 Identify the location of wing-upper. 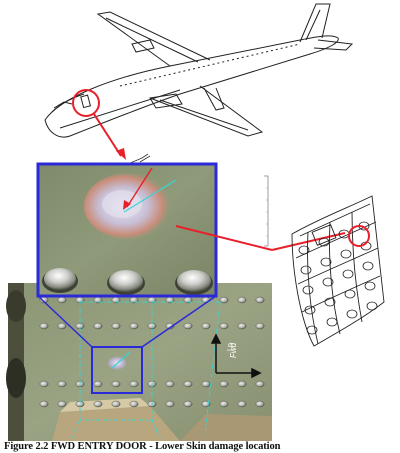
(153, 39).